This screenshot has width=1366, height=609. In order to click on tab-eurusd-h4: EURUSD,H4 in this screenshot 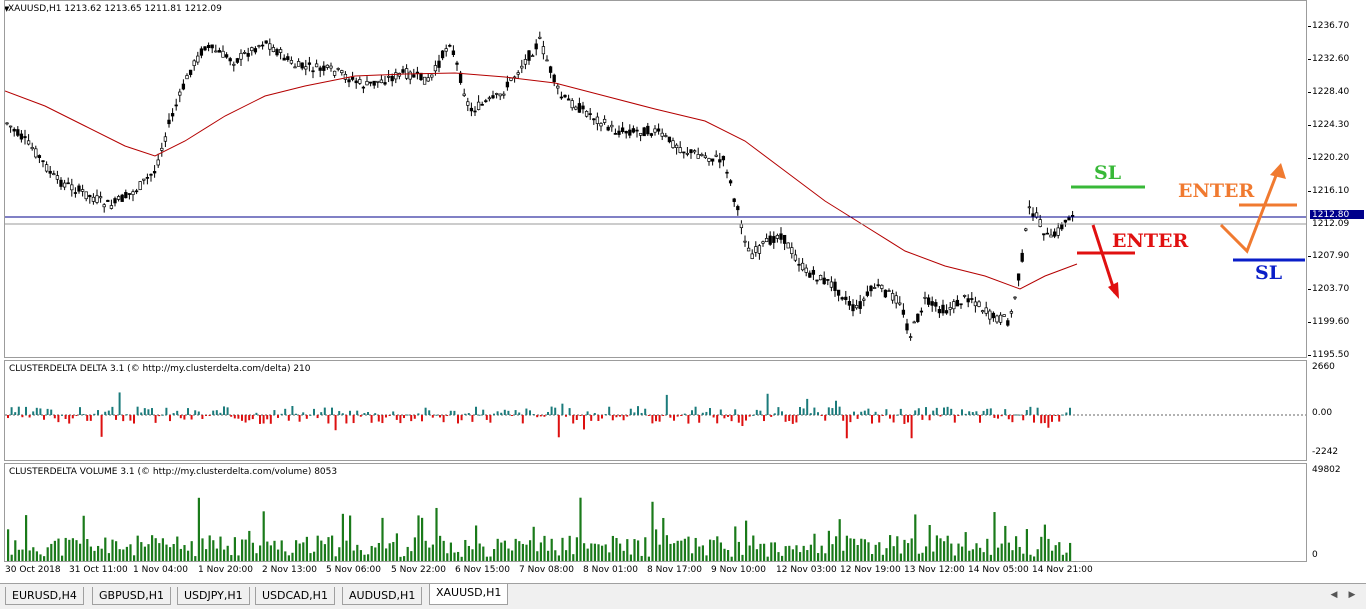, I will do `click(44, 596)`.